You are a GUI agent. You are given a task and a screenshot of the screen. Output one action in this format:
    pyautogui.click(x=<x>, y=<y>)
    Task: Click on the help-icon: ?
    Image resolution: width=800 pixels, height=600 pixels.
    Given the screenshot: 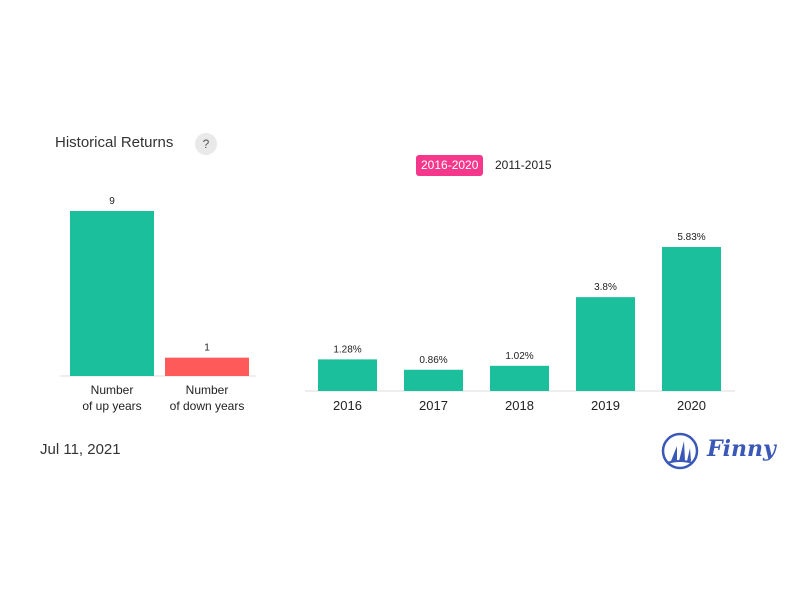 What is the action you would take?
    pyautogui.click(x=206, y=144)
    